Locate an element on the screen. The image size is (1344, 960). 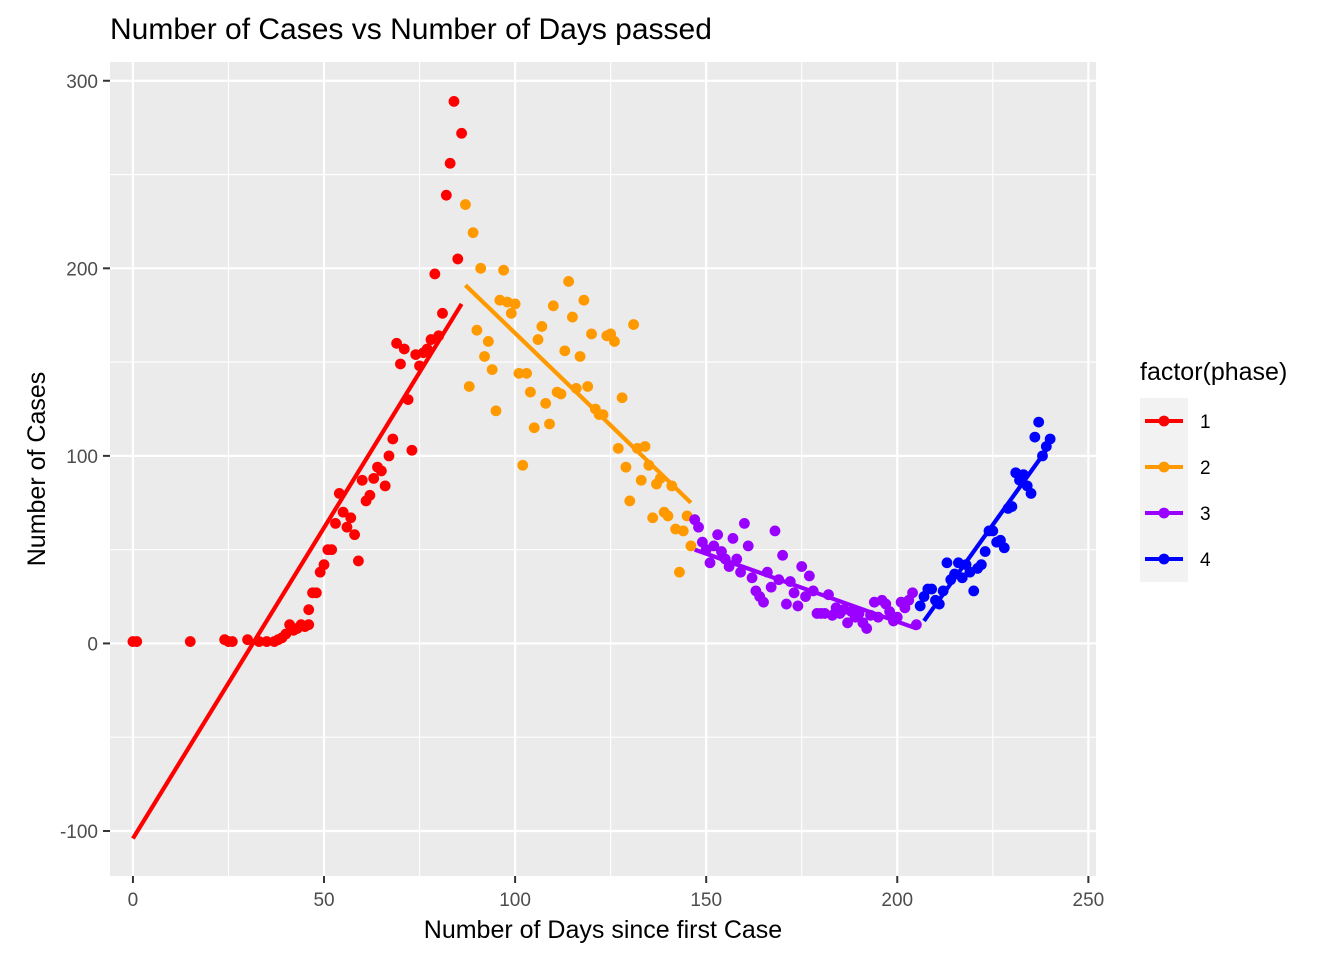
x-axis-title: Number of Days since first Case is located at coordinates (603, 930).